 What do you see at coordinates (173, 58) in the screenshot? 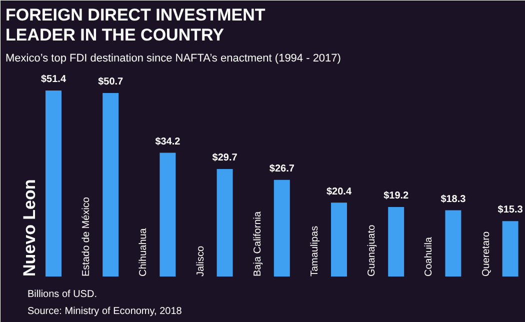
I see `chart-subtitle: Mexico’s top FDI destination since NAFTA’s enactment (1994 - 2017)` at bounding box center [173, 58].